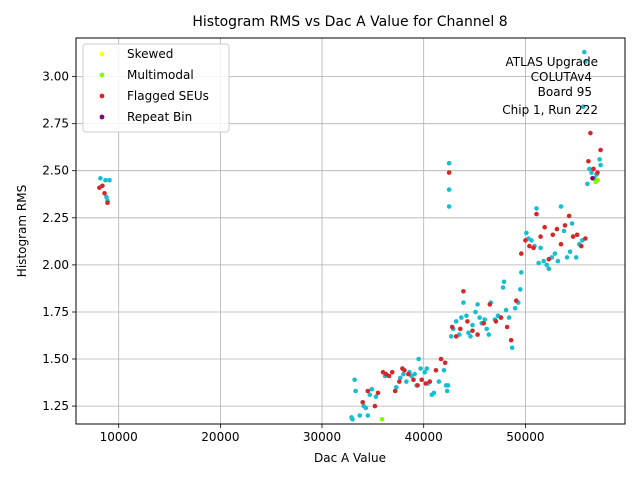  Describe the element at coordinates (168, 96) in the screenshot. I see `legend-label-flagged-seus: Flagged SEUs` at that location.